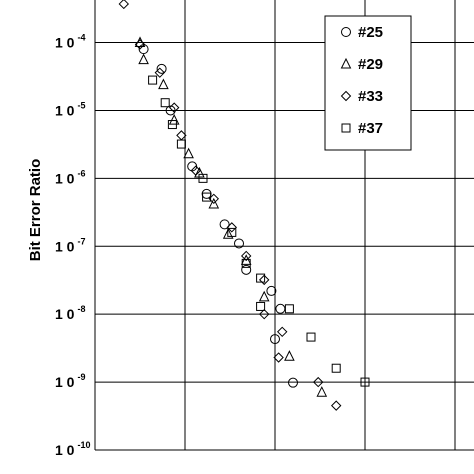 Image resolution: width=474 pixels, height=474 pixels. What do you see at coordinates (346, 63) in the screenshot?
I see `legend-marker-triangle` at bounding box center [346, 63].